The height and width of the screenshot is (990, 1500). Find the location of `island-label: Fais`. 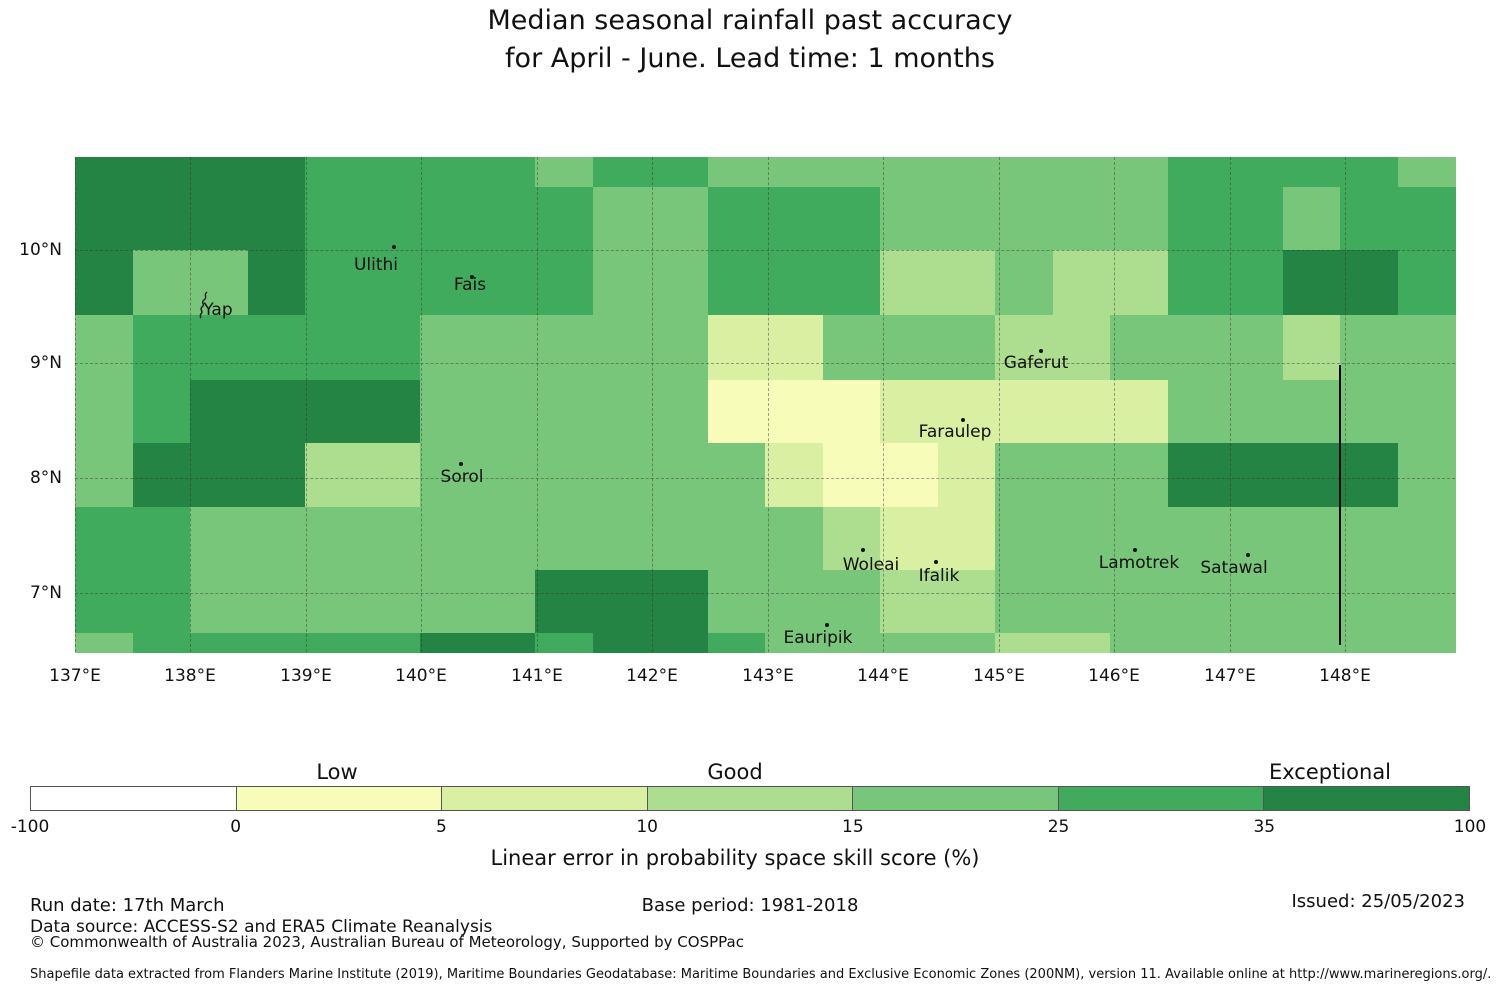

island-label: Fais is located at coordinates (470, 285).